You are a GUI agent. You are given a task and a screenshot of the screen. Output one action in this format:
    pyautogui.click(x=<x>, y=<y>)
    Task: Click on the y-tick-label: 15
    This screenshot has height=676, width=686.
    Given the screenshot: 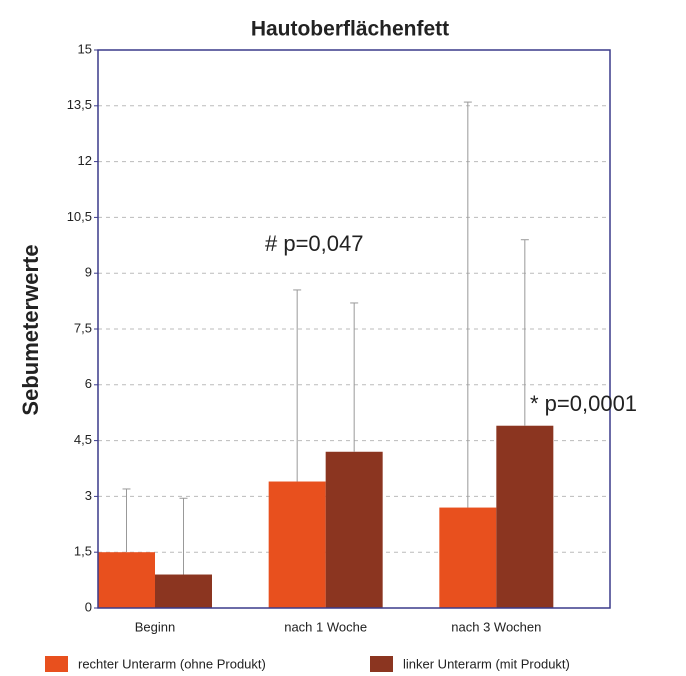 What is the action you would take?
    pyautogui.click(x=85, y=48)
    